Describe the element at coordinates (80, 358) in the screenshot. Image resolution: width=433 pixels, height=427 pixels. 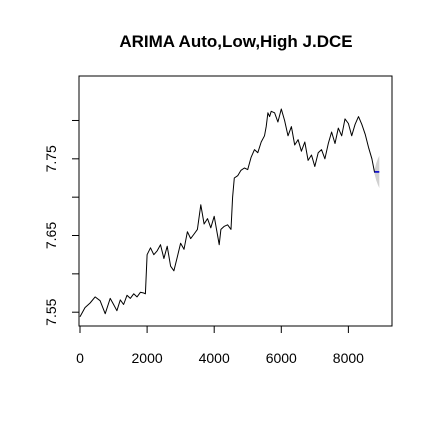
I see `x-tick-label: 0` at that location.